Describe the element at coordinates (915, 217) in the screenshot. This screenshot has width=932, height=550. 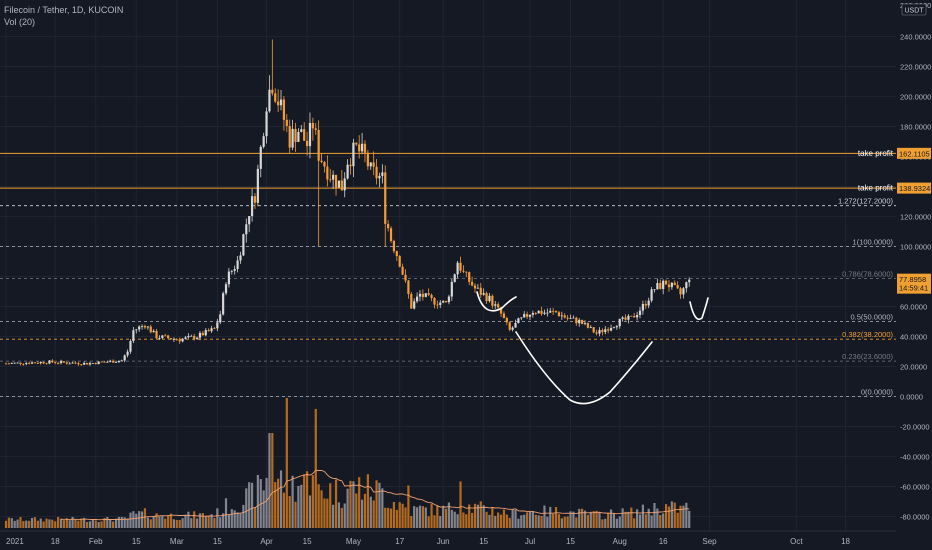
I see `price-tick-label: 120.0000` at that location.